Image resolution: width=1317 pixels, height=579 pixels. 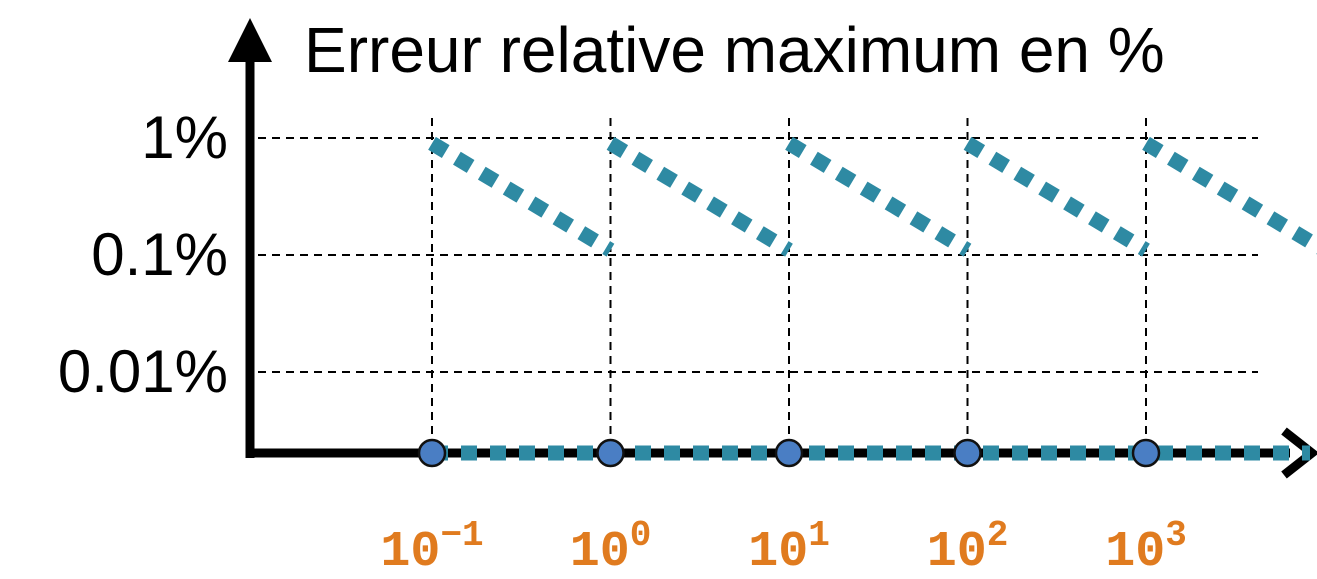 I want to click on axis-markers, so click(x=789, y=453).